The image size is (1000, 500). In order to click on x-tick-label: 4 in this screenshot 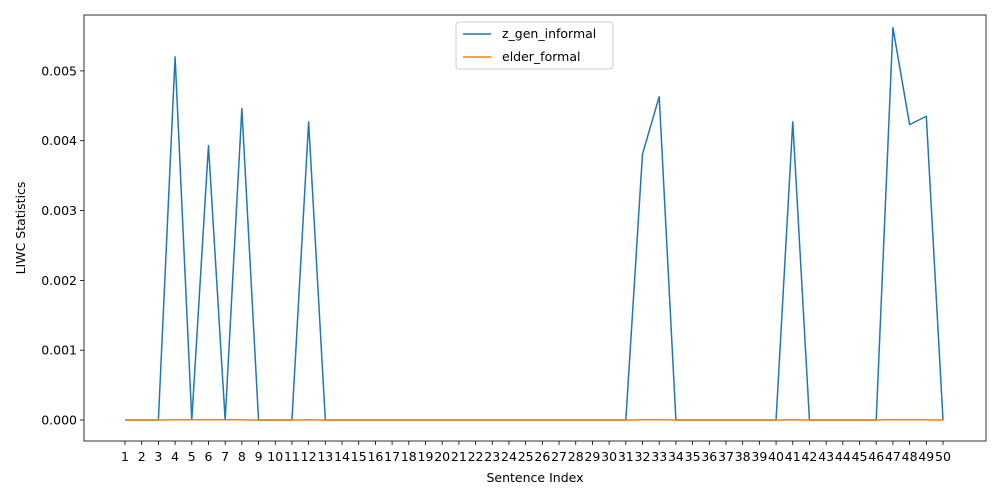, I will do `click(175, 456)`.